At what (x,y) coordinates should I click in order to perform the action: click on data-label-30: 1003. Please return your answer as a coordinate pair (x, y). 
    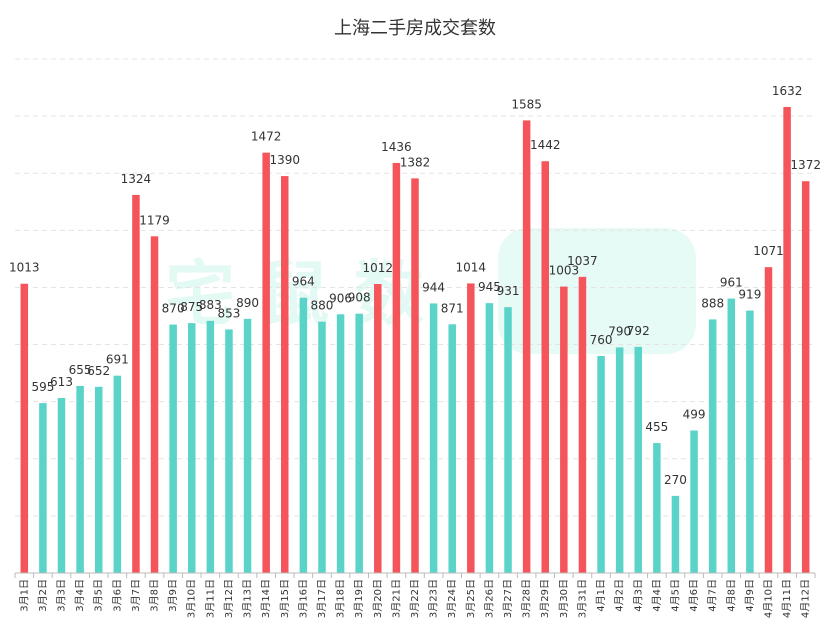
    Looking at the image, I should click on (564, 271).